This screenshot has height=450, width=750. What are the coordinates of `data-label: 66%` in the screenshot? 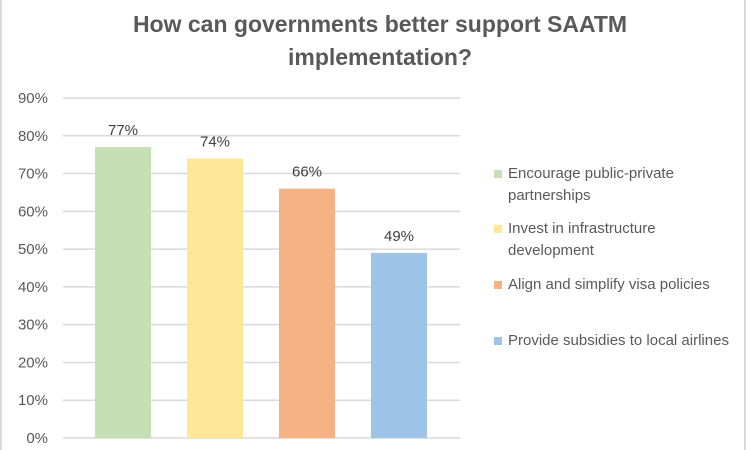 It's located at (307, 172).